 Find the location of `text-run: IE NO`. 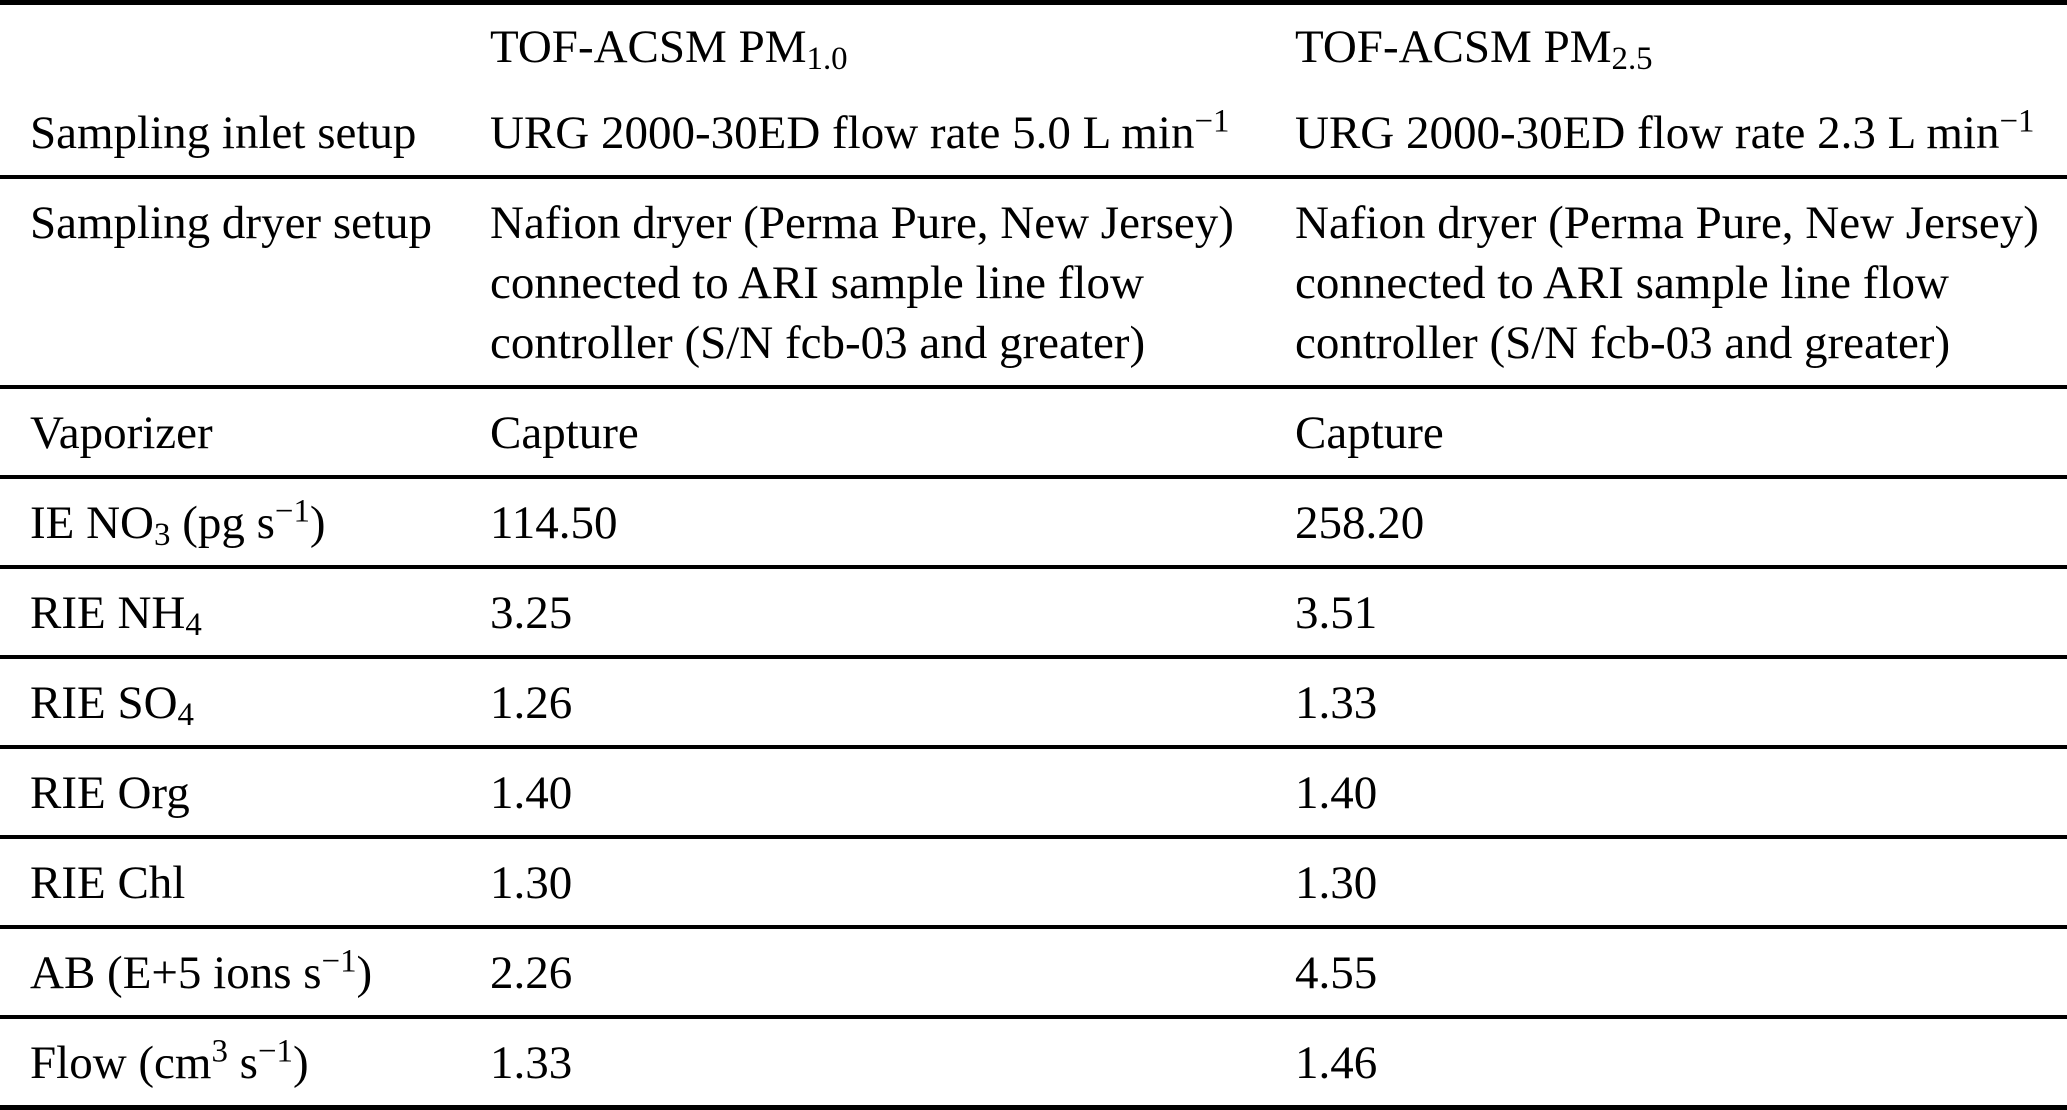

text-run: IE NO is located at coordinates (92, 523).